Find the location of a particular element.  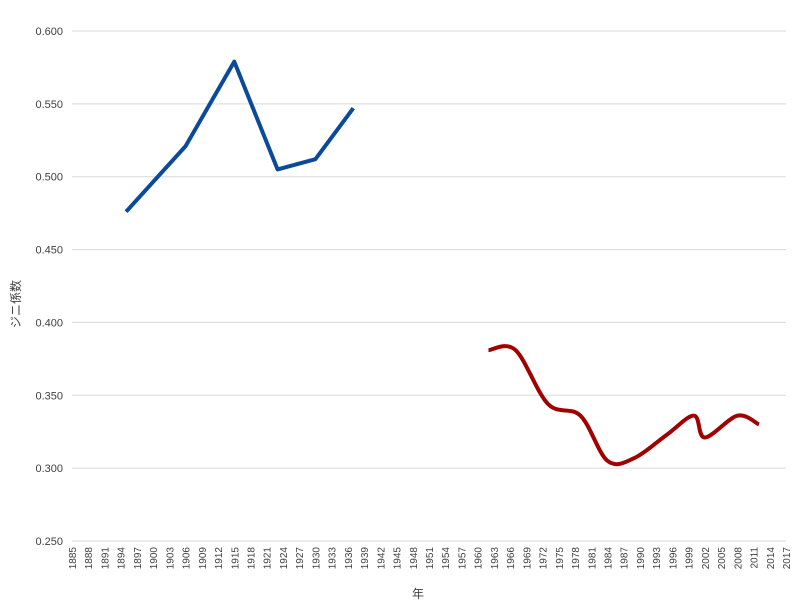

x-tick-label: 1990 is located at coordinates (641, 558).